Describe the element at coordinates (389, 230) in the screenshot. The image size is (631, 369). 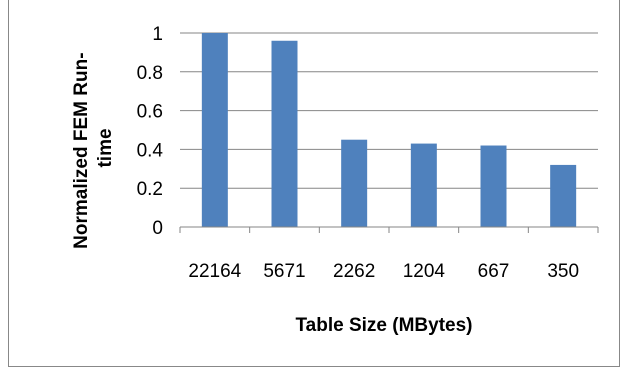
I see `x-axis-ticks` at that location.